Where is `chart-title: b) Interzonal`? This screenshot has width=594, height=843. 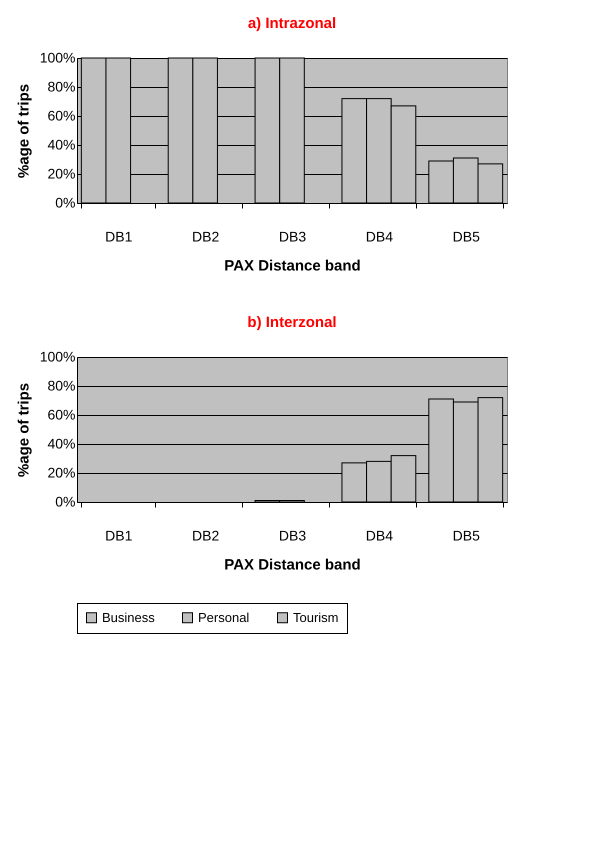 chart-title: b) Interzonal is located at coordinates (292, 322).